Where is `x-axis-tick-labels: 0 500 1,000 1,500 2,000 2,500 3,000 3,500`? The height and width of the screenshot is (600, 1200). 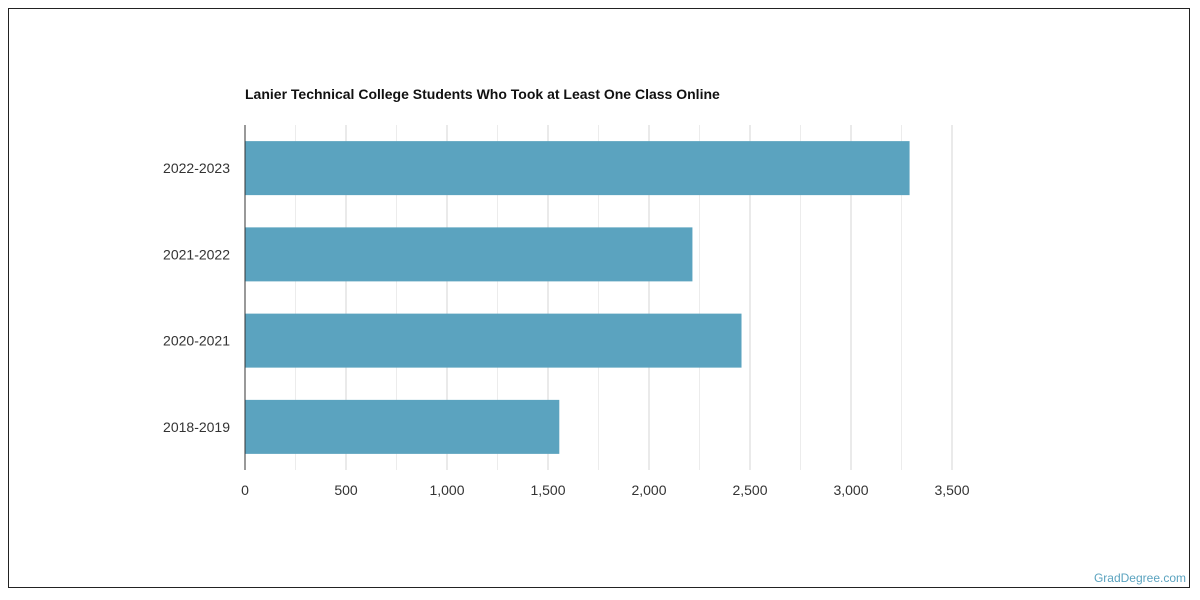
x-axis-tick-labels: 0 500 1,000 1,500 2,000 2,500 3,000 3,500 is located at coordinates (605, 490).